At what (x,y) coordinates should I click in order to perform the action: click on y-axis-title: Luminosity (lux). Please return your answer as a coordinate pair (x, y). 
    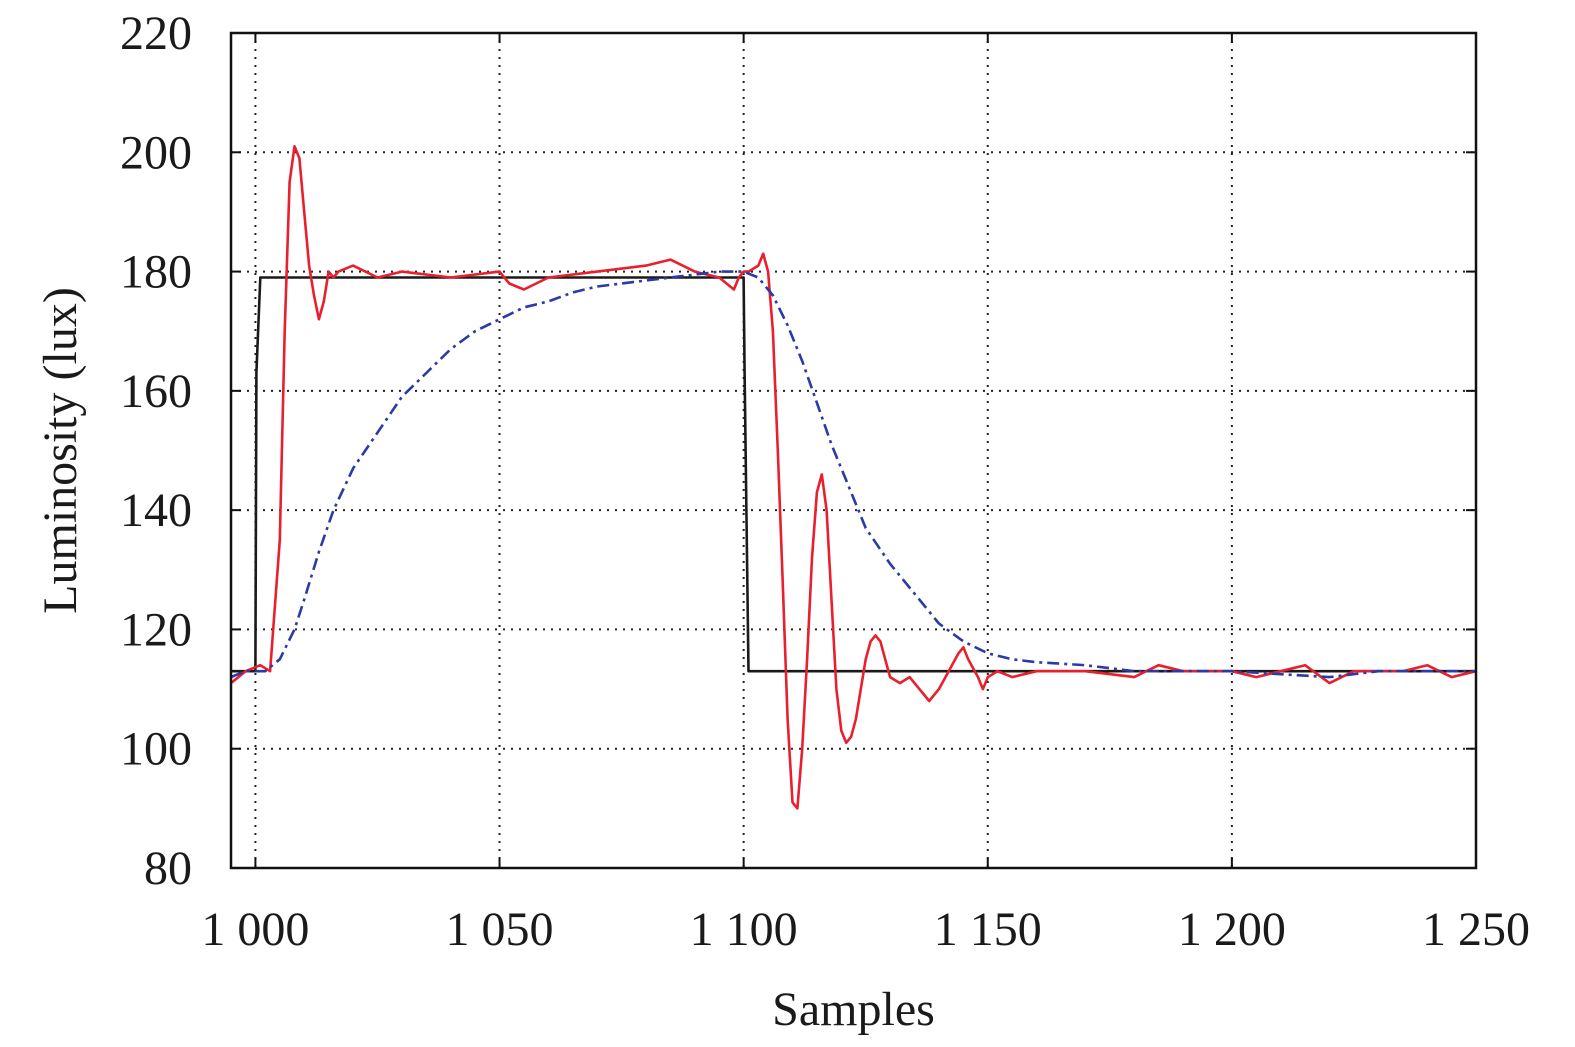
    Looking at the image, I should click on (60, 450).